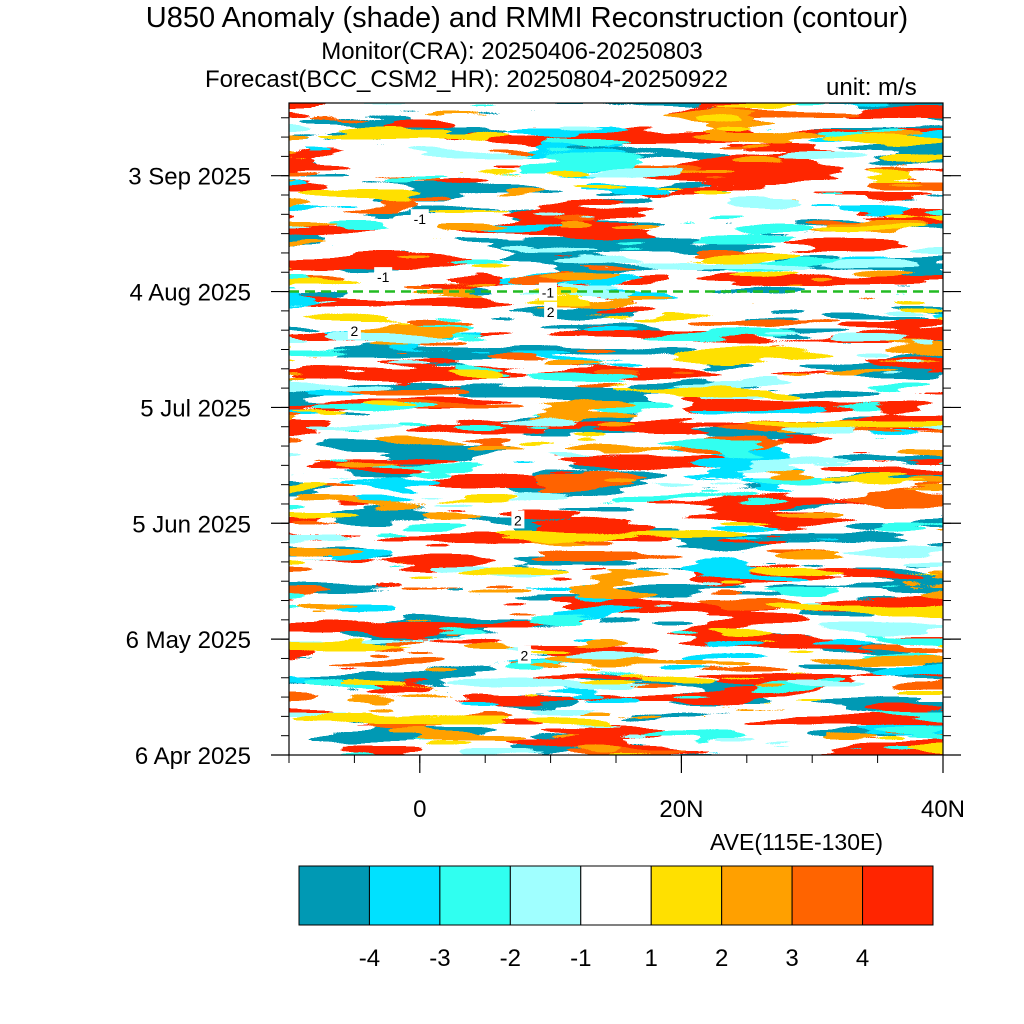  I want to click on units-label: unit: m/s, so click(871, 87).